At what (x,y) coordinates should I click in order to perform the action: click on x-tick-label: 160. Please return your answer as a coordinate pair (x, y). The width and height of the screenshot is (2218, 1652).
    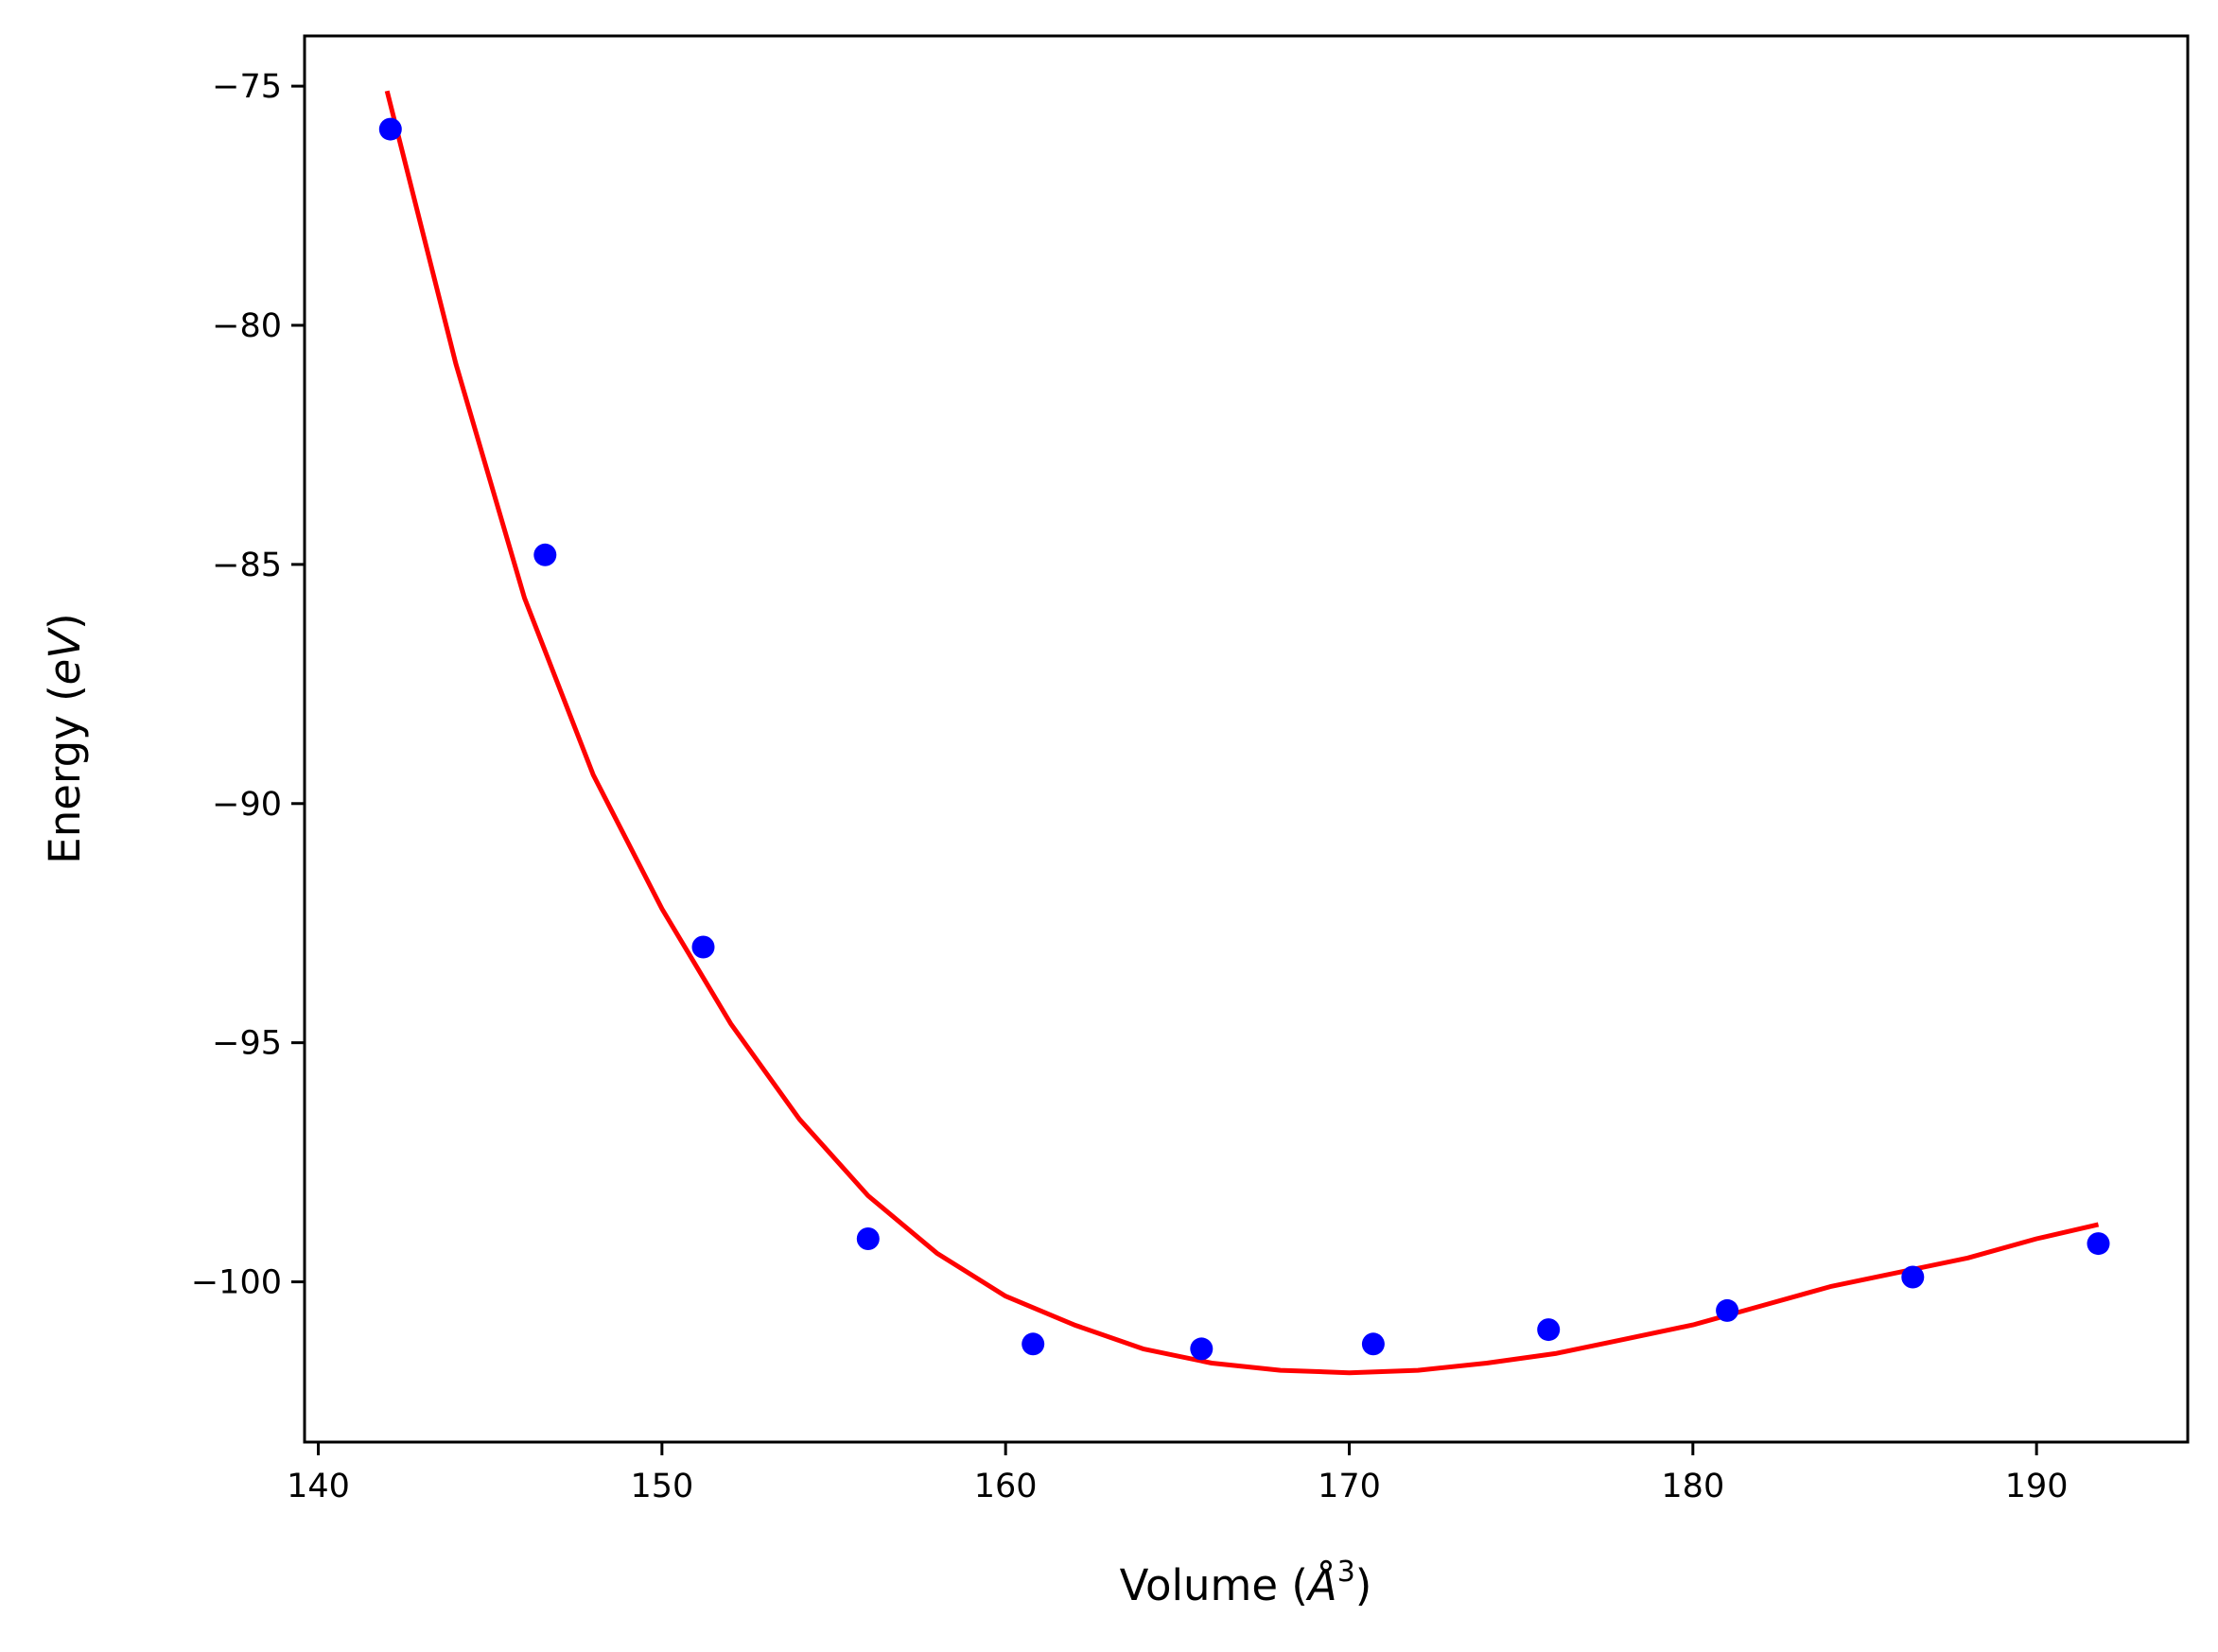
    Looking at the image, I should click on (1006, 1487).